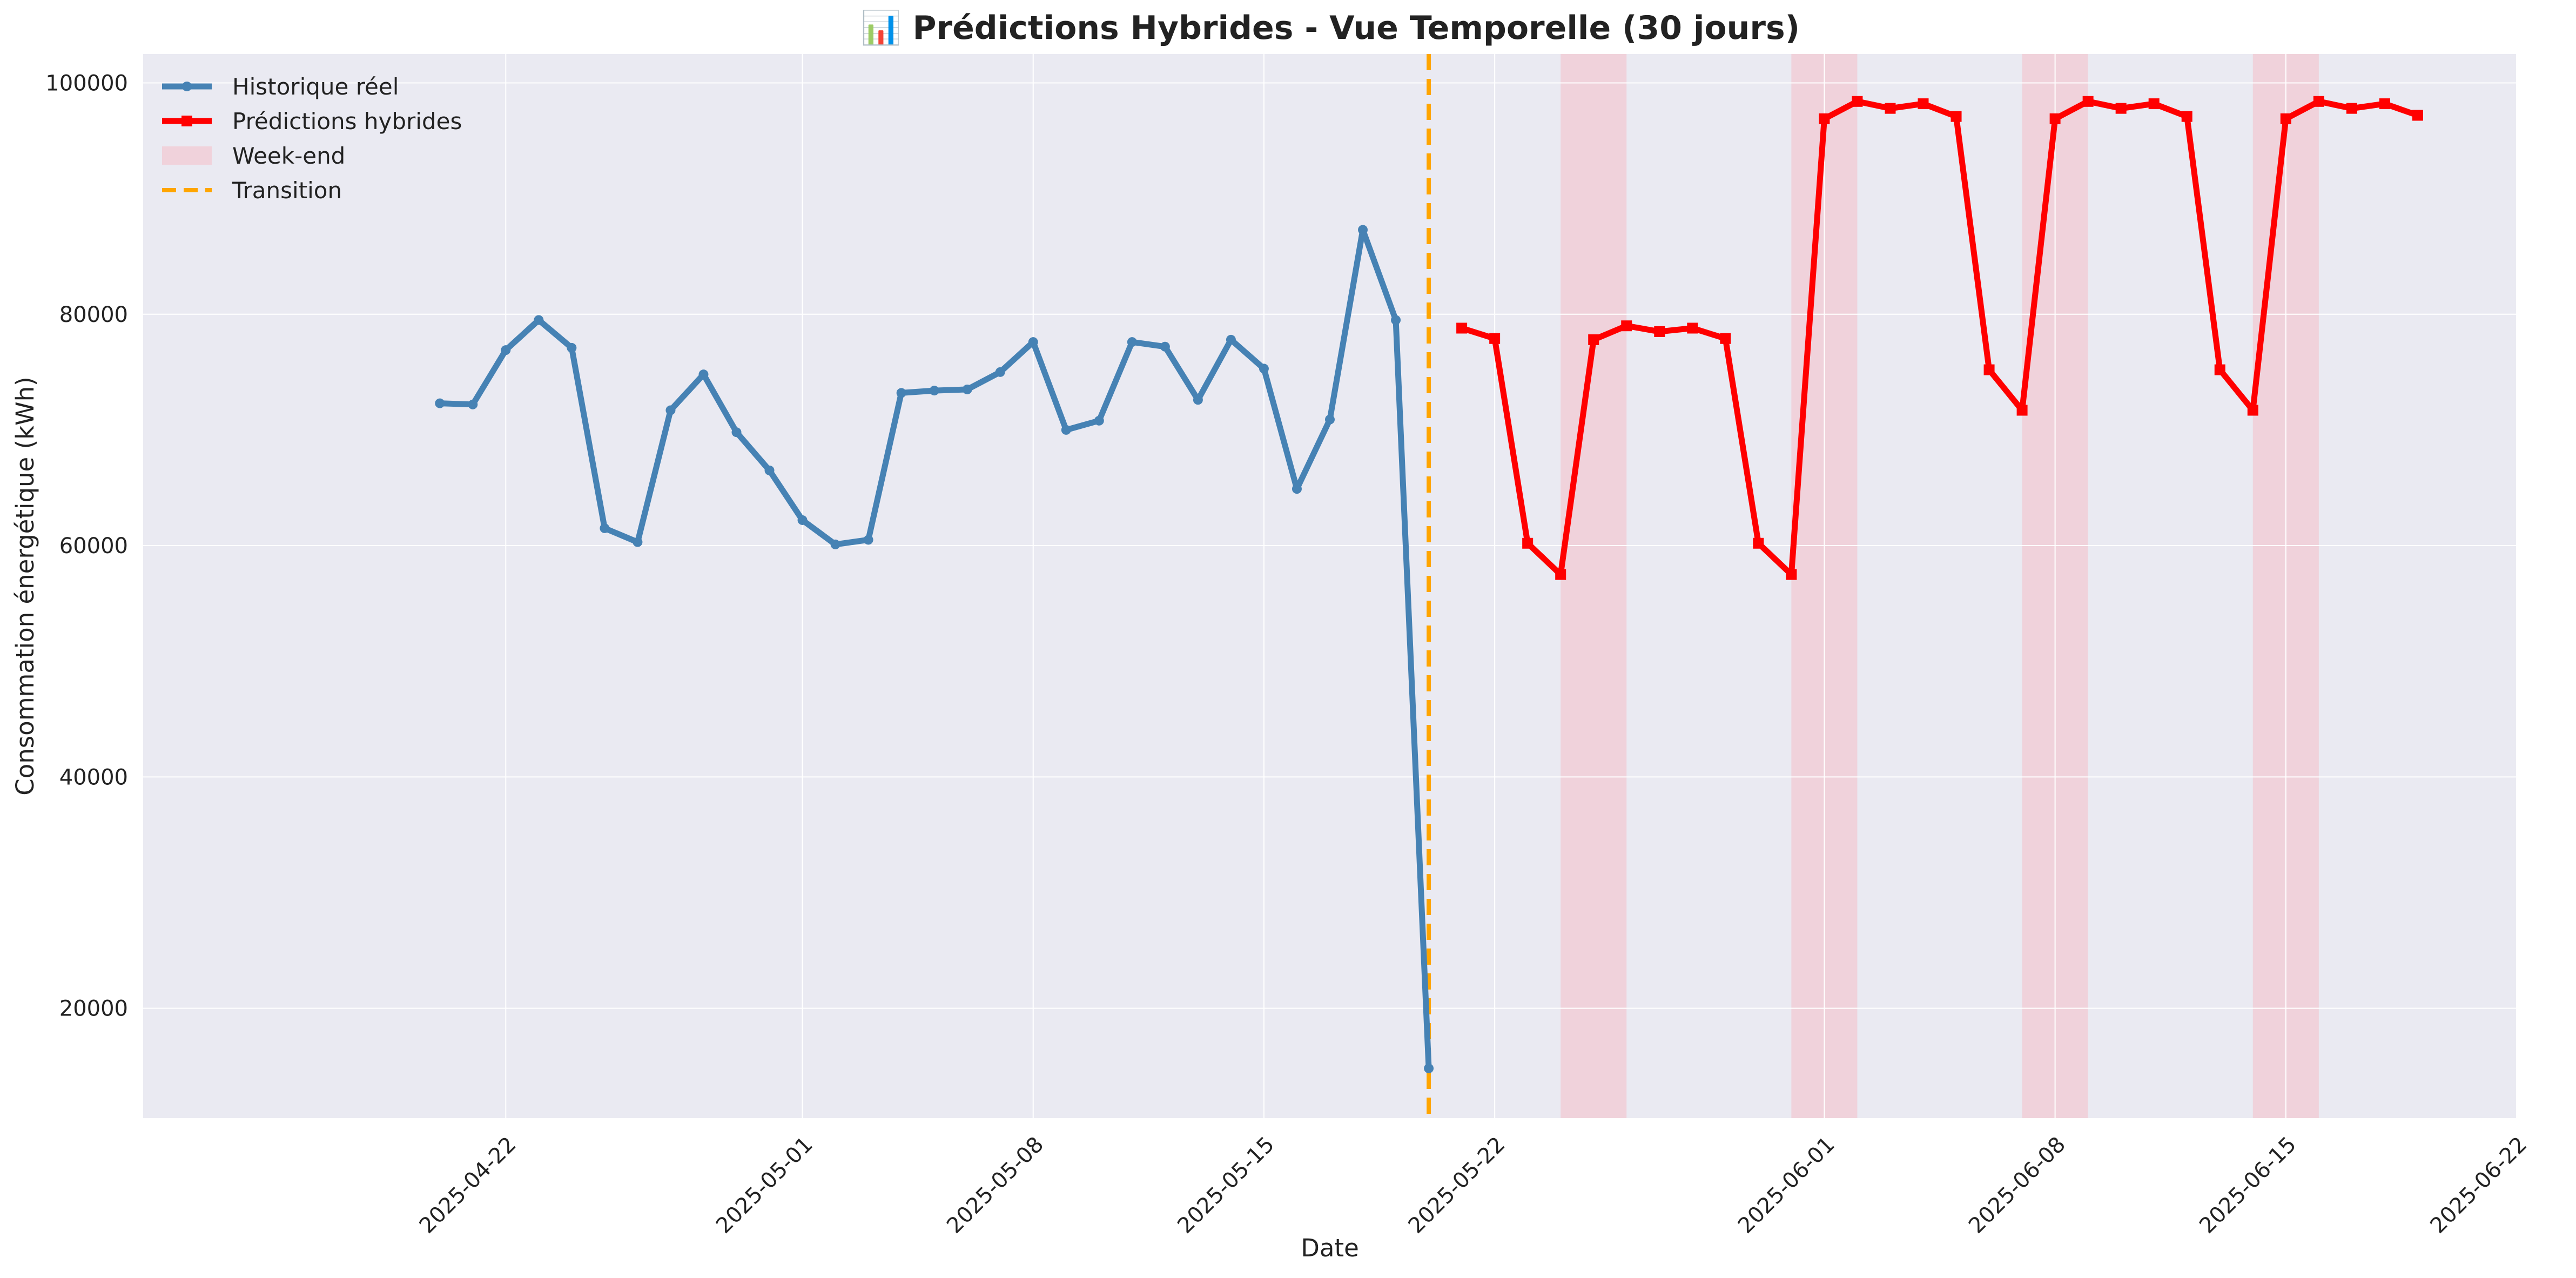 The height and width of the screenshot is (1278, 2576). What do you see at coordinates (764, 1185) in the screenshot?
I see `x-tick-label: 2025-05-01` at bounding box center [764, 1185].